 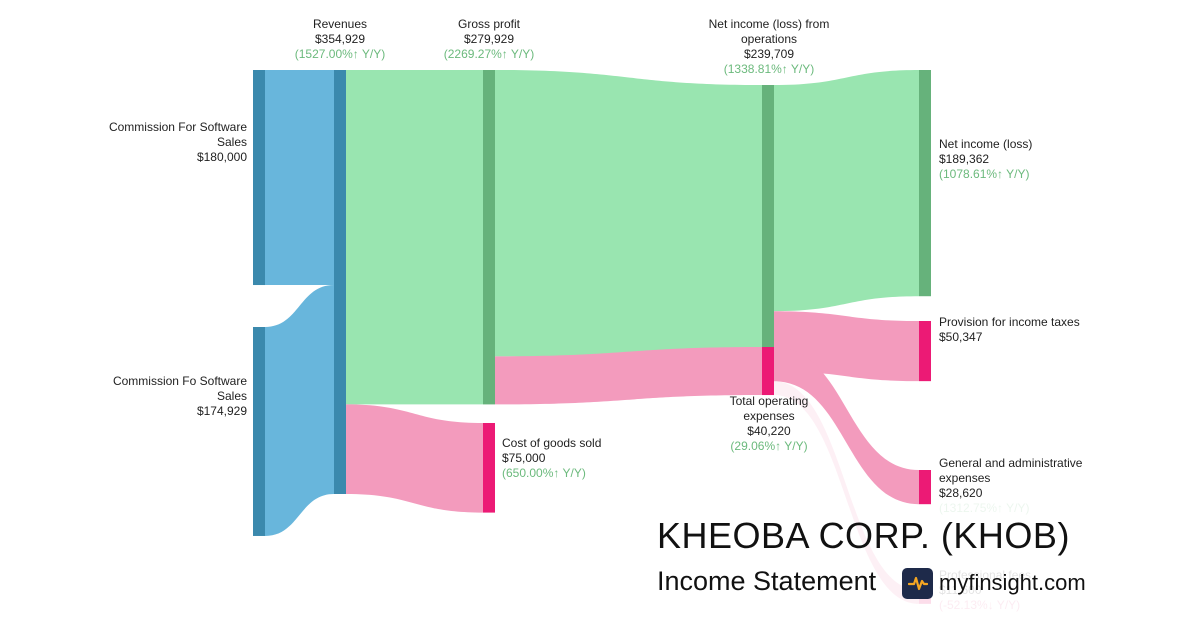 What do you see at coordinates (489, 237) in the screenshot?
I see `node-gp` at bounding box center [489, 237].